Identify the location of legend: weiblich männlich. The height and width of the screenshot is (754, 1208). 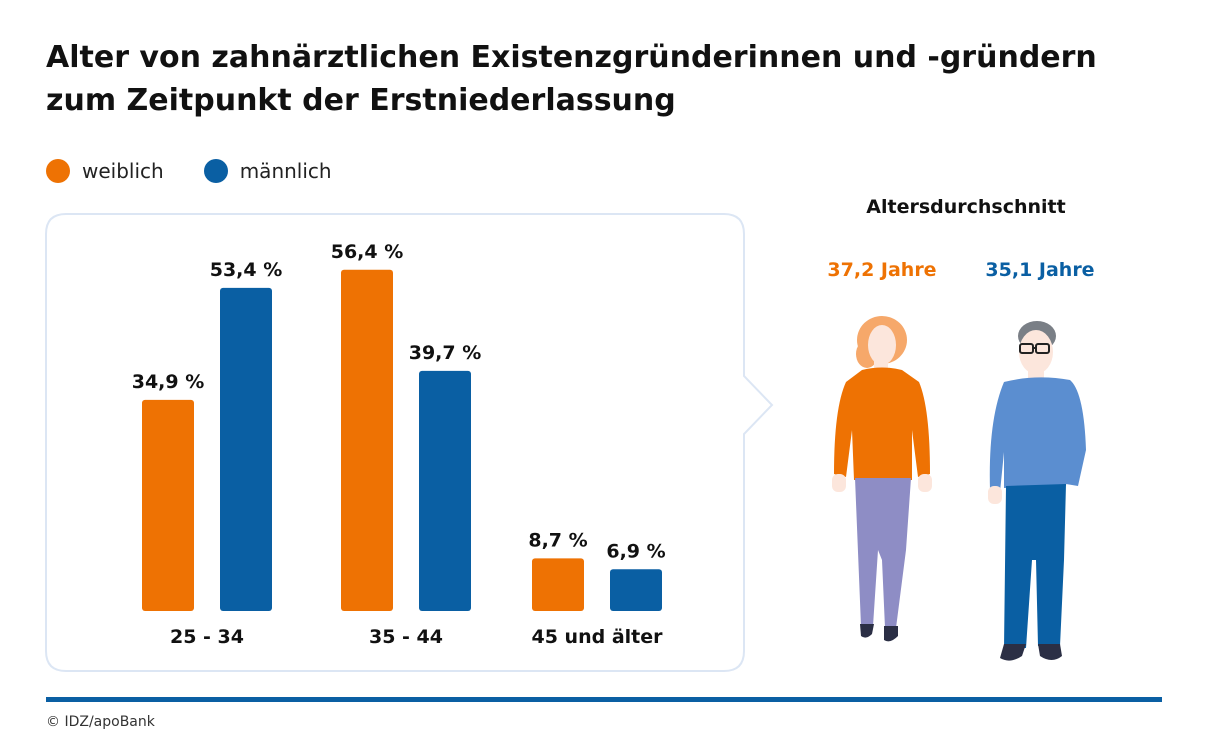
(209, 171).